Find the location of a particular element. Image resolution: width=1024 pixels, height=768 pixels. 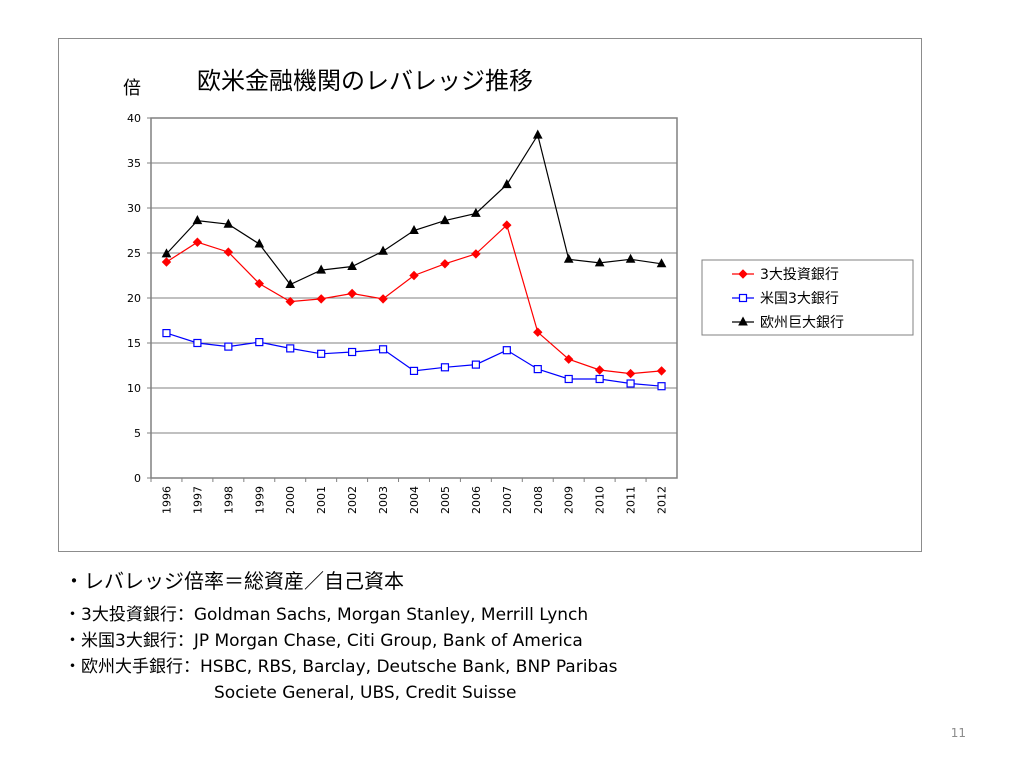

y-tick-label: 25 is located at coordinates (134, 253).